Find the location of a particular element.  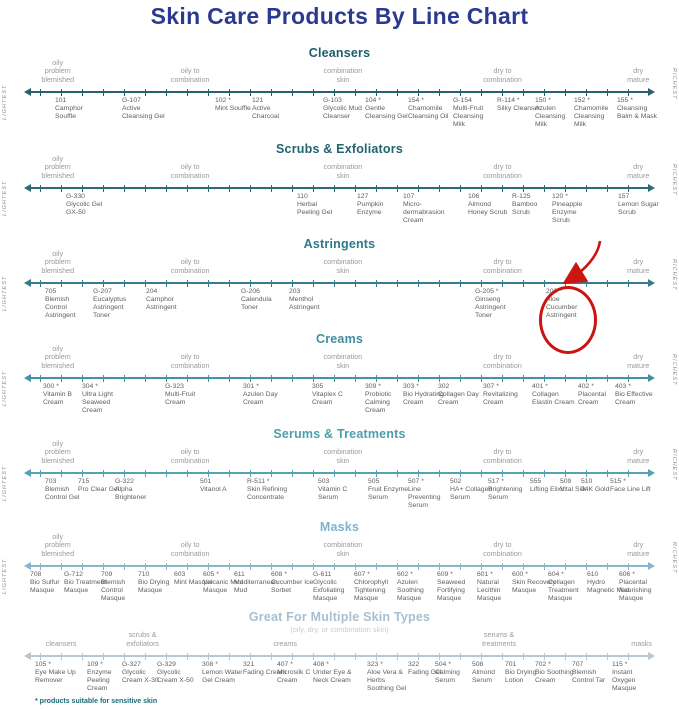

product-name: Vitaplex C Cream is located at coordinates (327, 399).